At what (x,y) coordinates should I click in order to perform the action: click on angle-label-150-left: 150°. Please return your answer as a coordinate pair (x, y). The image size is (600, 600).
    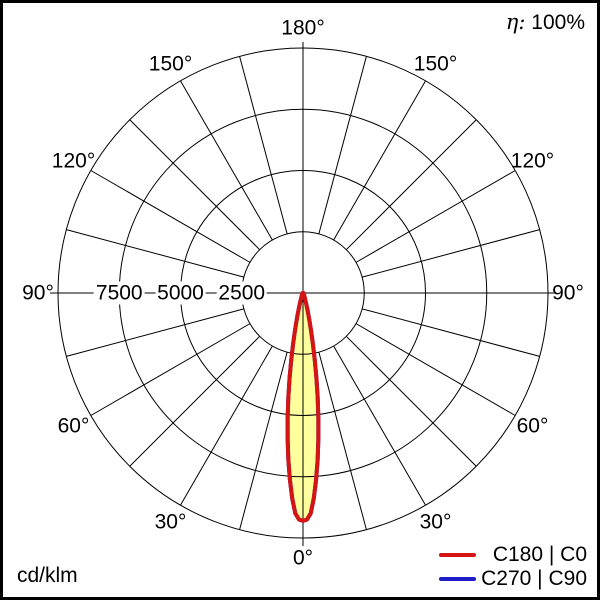
    Looking at the image, I should click on (170, 63).